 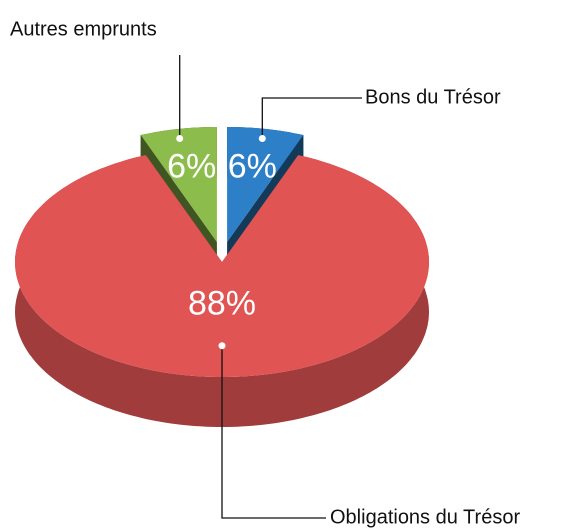 I want to click on category-label: Obligations du Trésor, so click(x=425, y=517).